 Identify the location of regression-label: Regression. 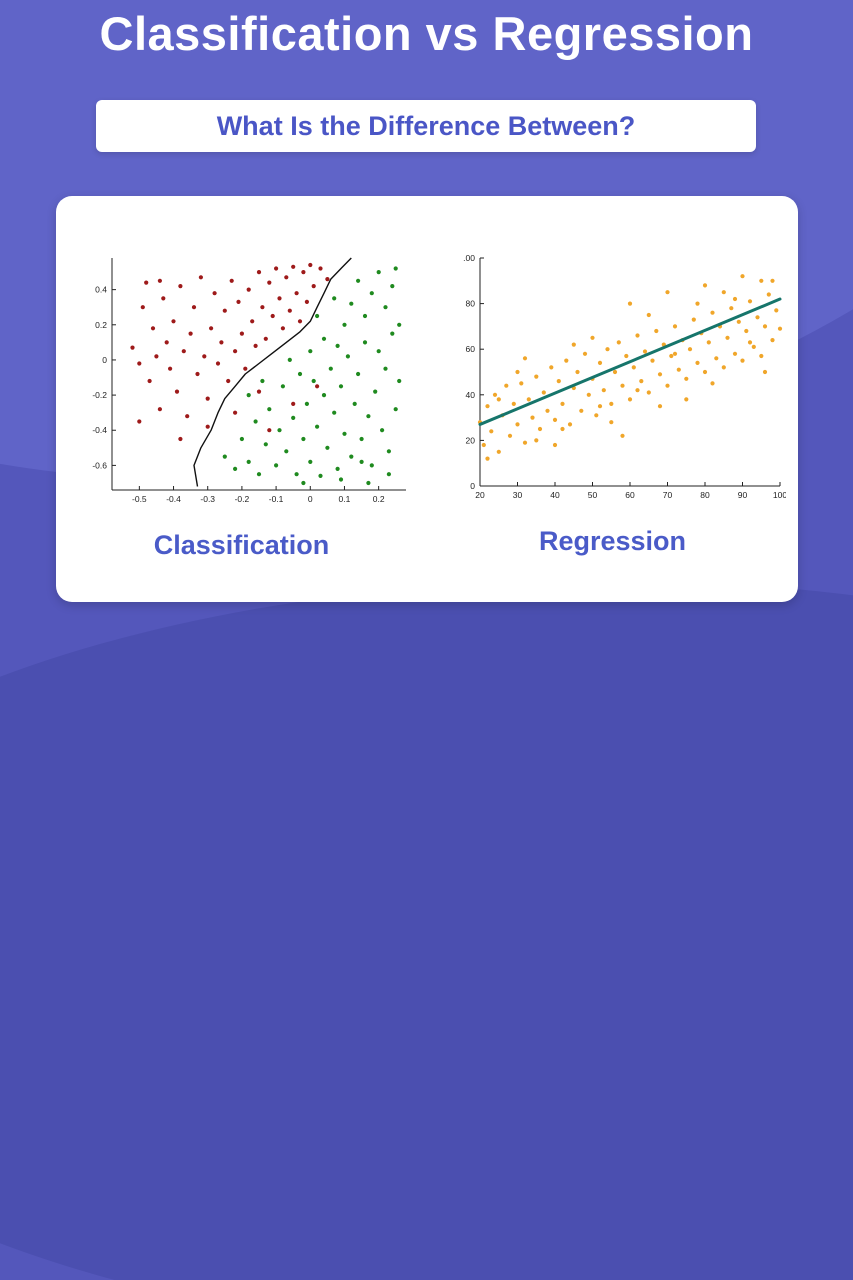
(612, 541).